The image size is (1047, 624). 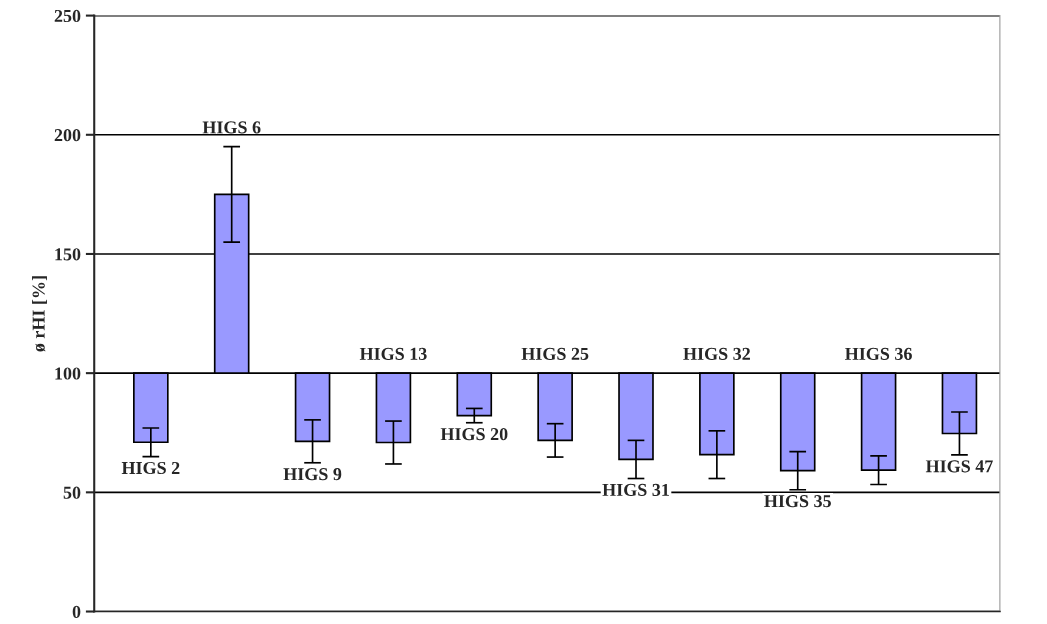 I want to click on x-tick-label: HIGS 36, so click(x=878, y=353).